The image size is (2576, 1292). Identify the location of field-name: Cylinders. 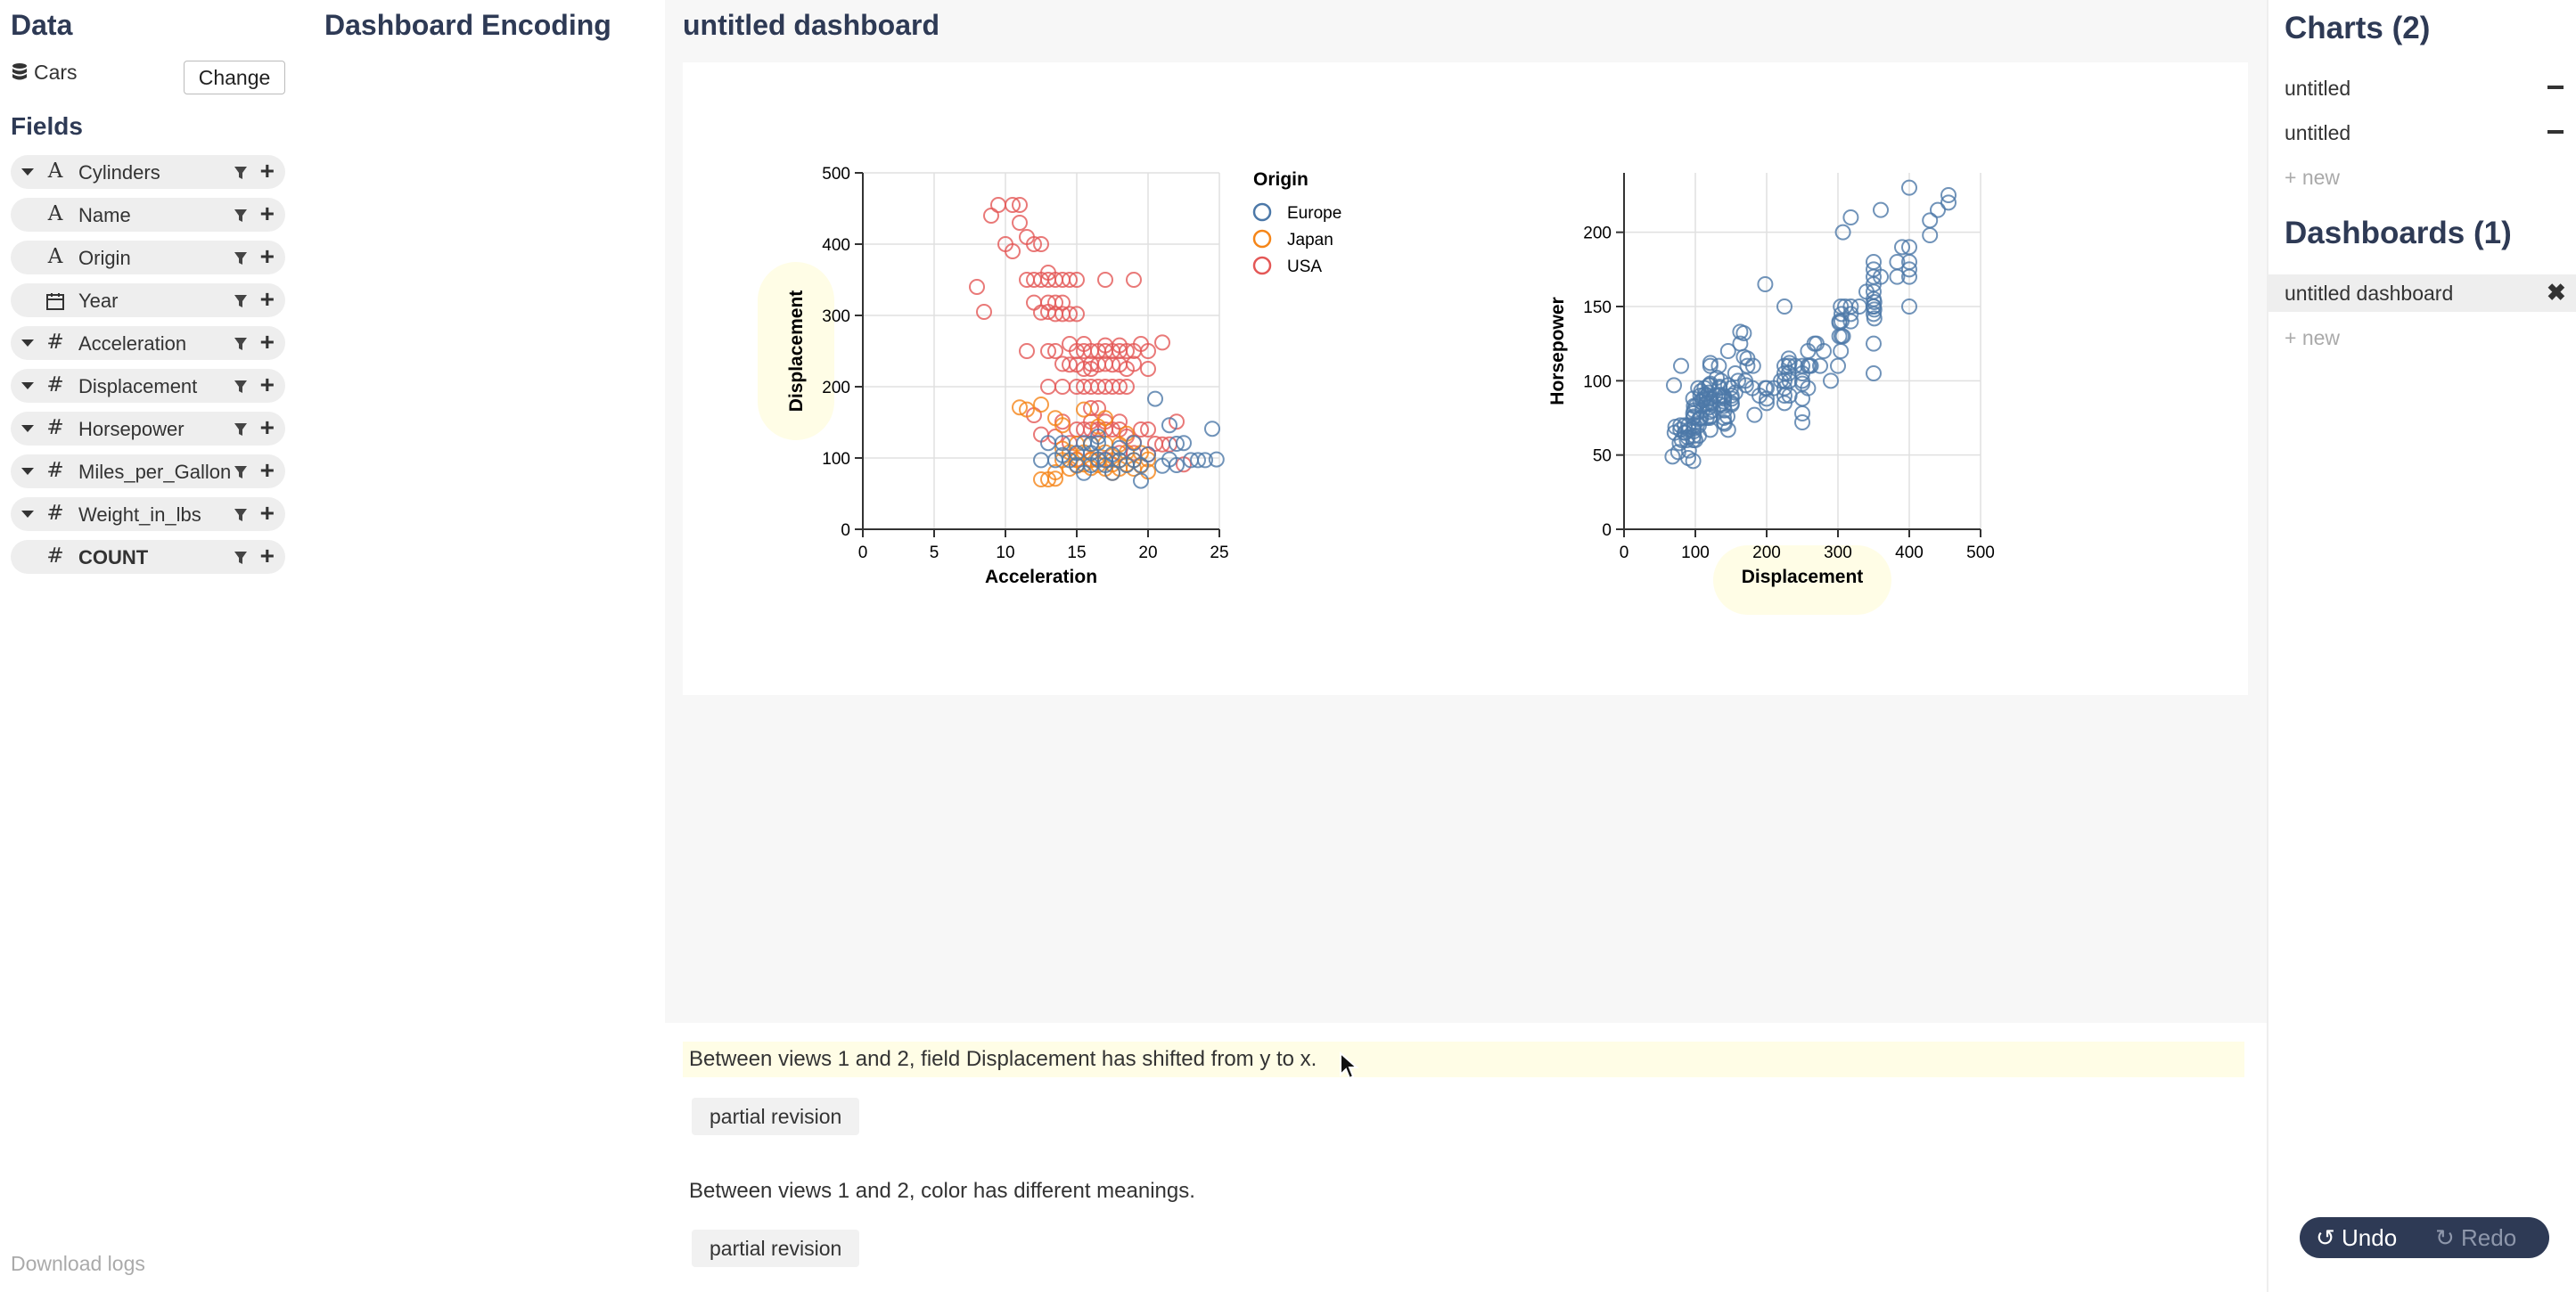
(119, 173).